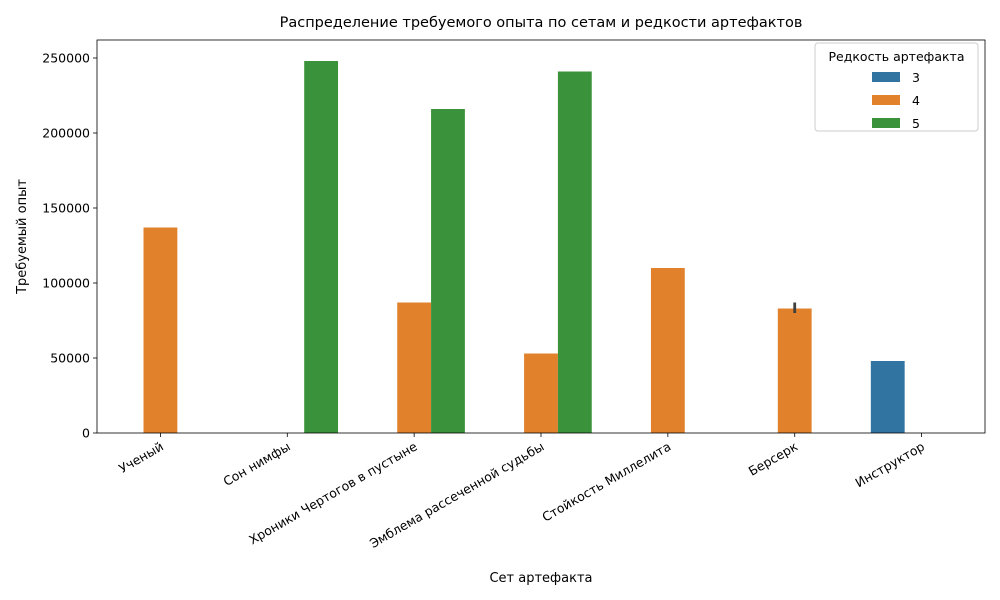  What do you see at coordinates (897, 56) in the screenshot?
I see `legend-title: Редкость артефакта` at bounding box center [897, 56].